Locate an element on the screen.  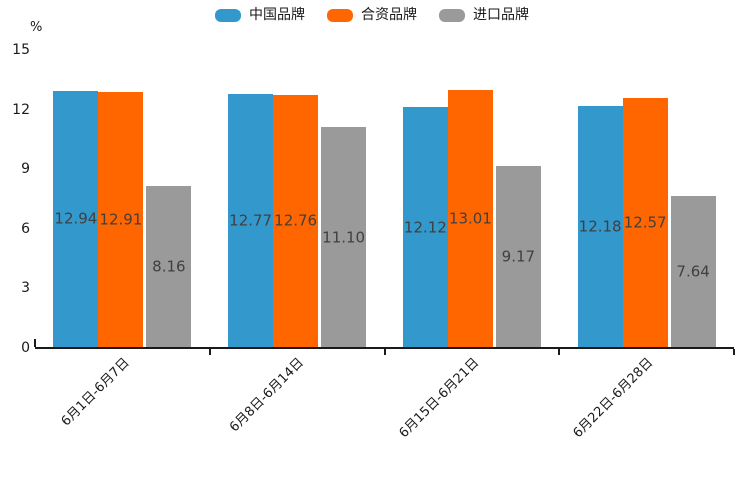
legend-swatch-joint-venture-brand is located at coordinates (340, 15).